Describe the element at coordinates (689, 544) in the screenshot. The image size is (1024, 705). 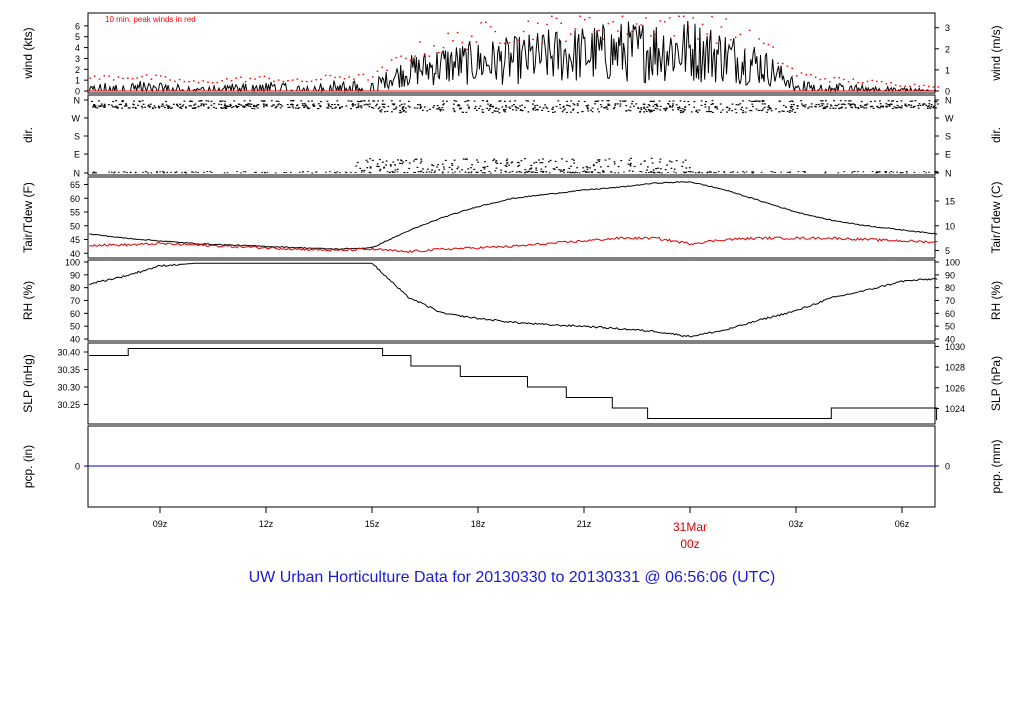
I see `x-date-hour-label: 00z` at that location.